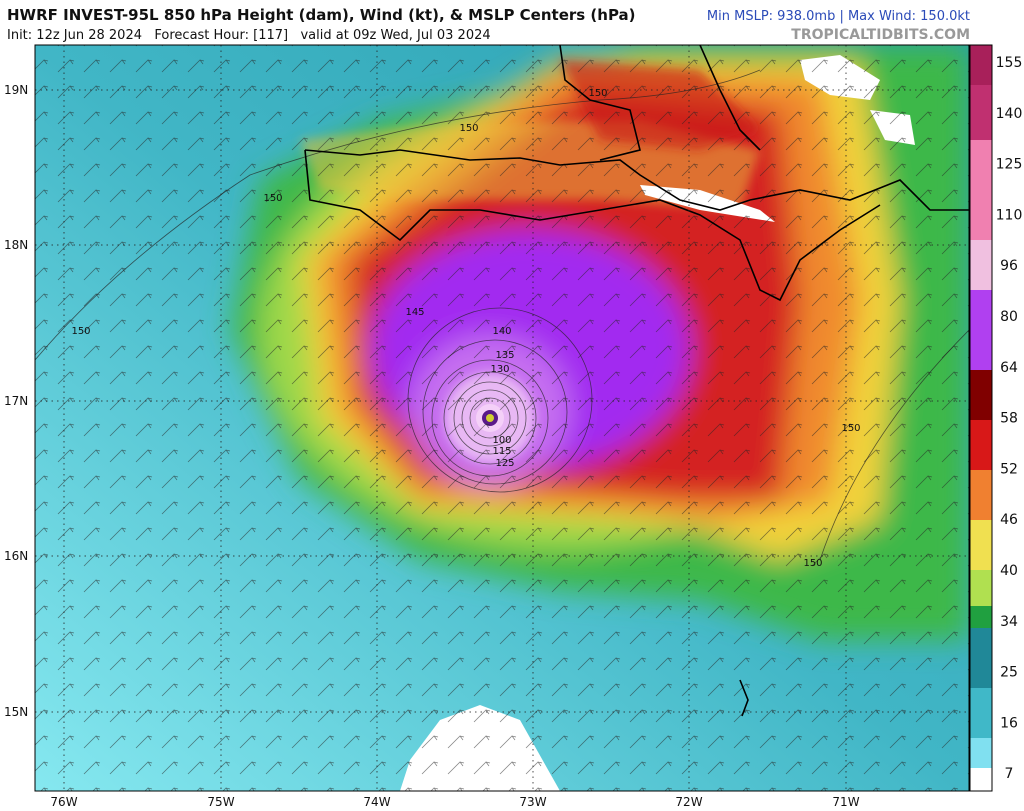 This screenshot has height=811, width=1024. I want to click on lat-label: 17N, so click(16, 401).